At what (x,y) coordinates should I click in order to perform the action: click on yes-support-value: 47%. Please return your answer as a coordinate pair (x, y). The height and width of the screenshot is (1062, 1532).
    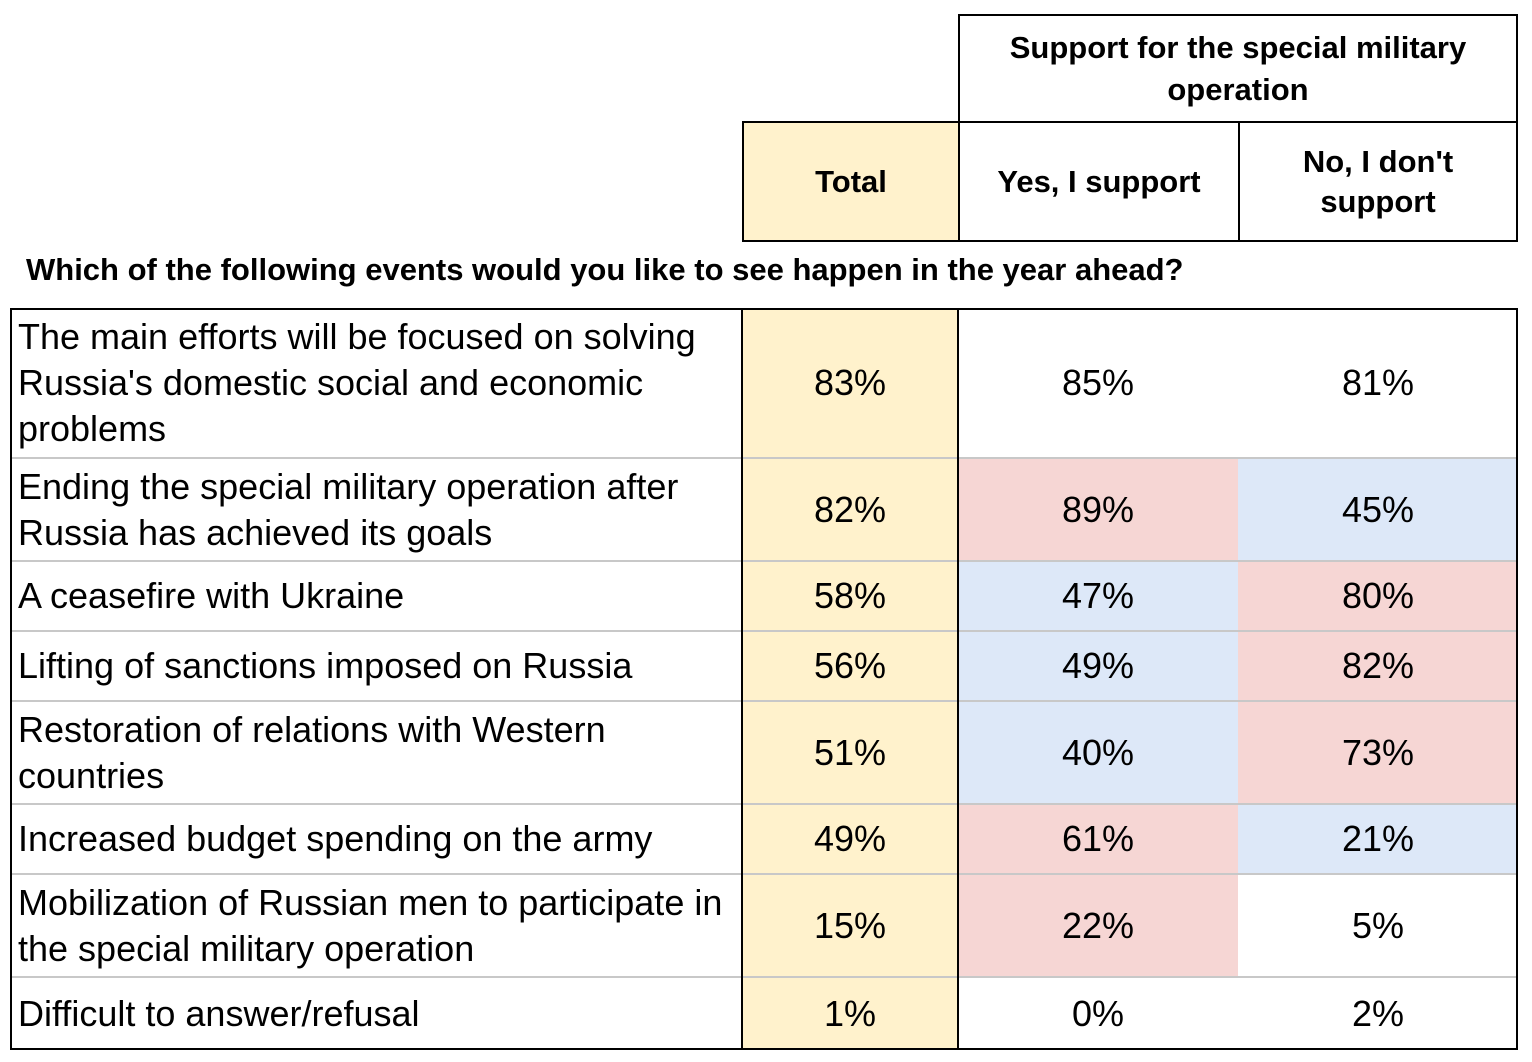
    Looking at the image, I should click on (1098, 596).